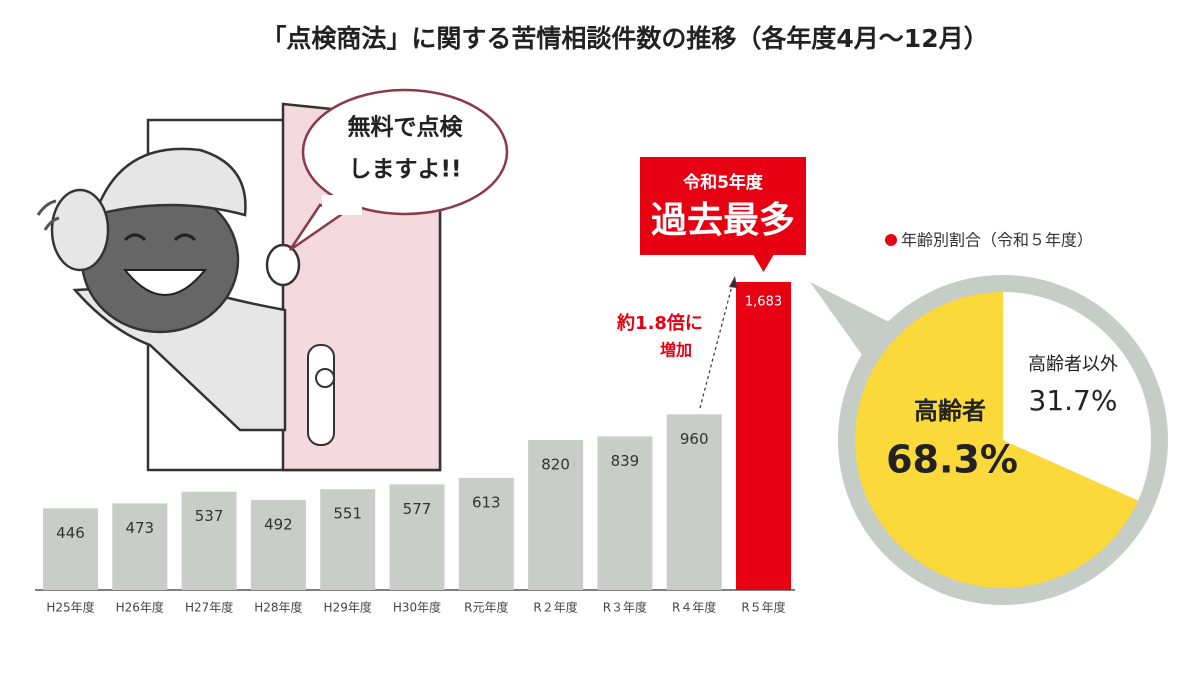 The width and height of the screenshot is (1200, 675). What do you see at coordinates (486, 608) in the screenshot?
I see `x-tick-label: R元年度` at bounding box center [486, 608].